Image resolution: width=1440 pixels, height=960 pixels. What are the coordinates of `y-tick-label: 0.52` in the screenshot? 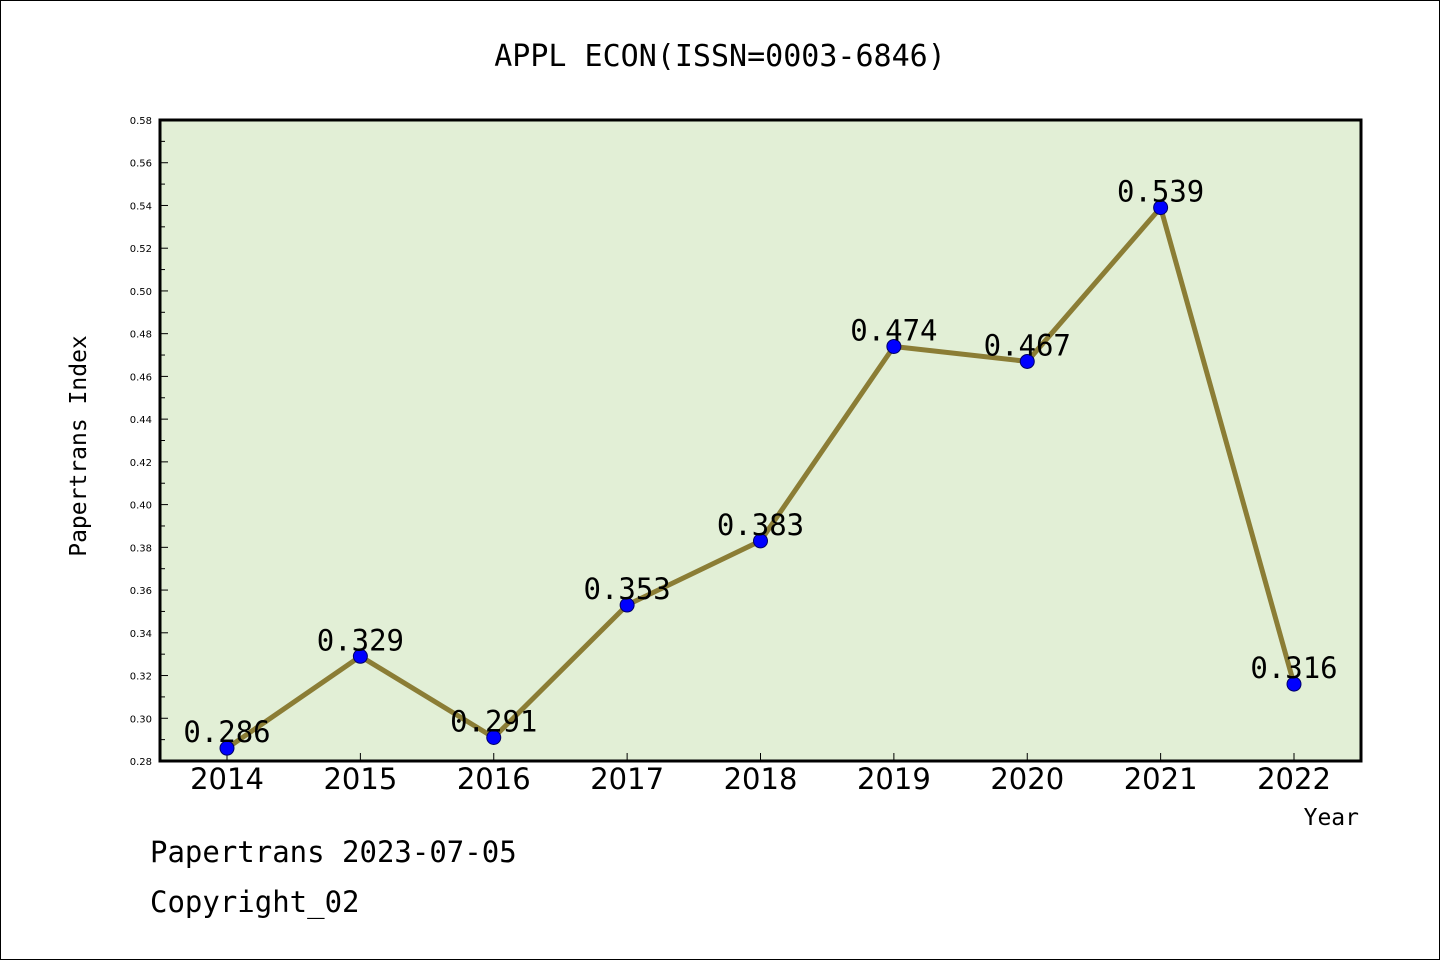 It's located at (141, 249).